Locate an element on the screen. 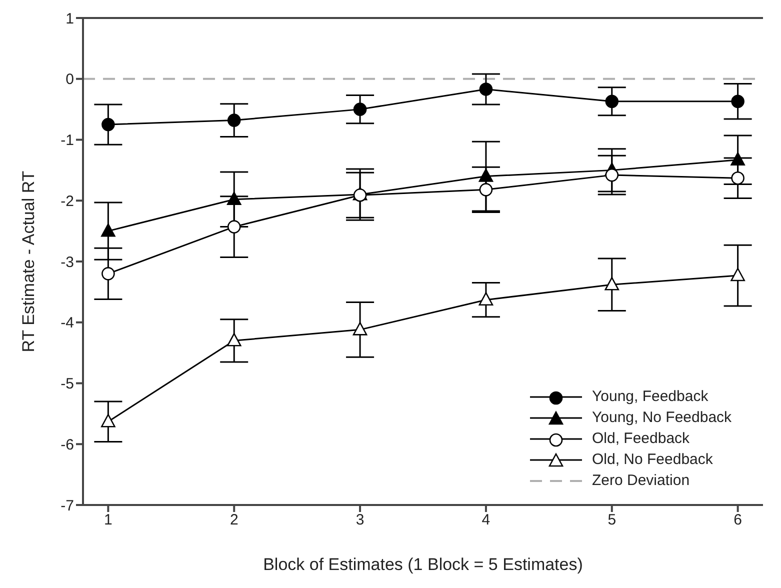 The height and width of the screenshot is (588, 781). y-tick-label: 0 is located at coordinates (70, 79).